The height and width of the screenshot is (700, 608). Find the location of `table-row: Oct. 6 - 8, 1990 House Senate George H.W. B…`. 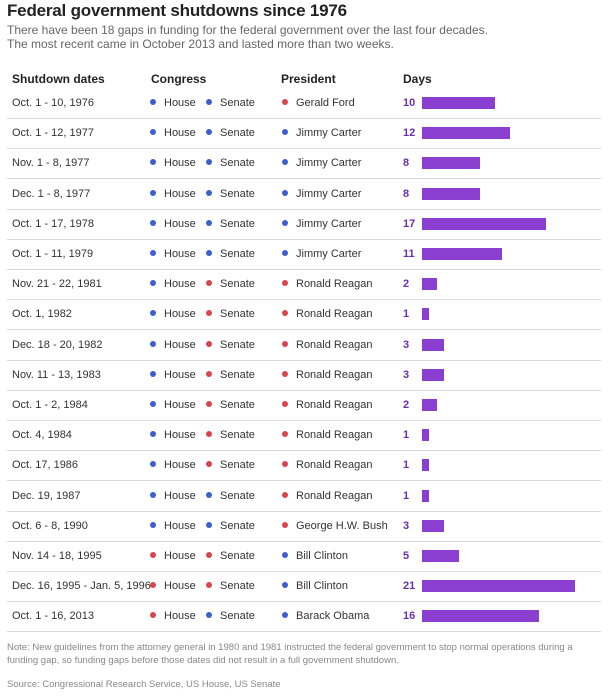

table-row: Oct. 6 - 8, 1990 House Senate George H.W. B… is located at coordinates (304, 526).